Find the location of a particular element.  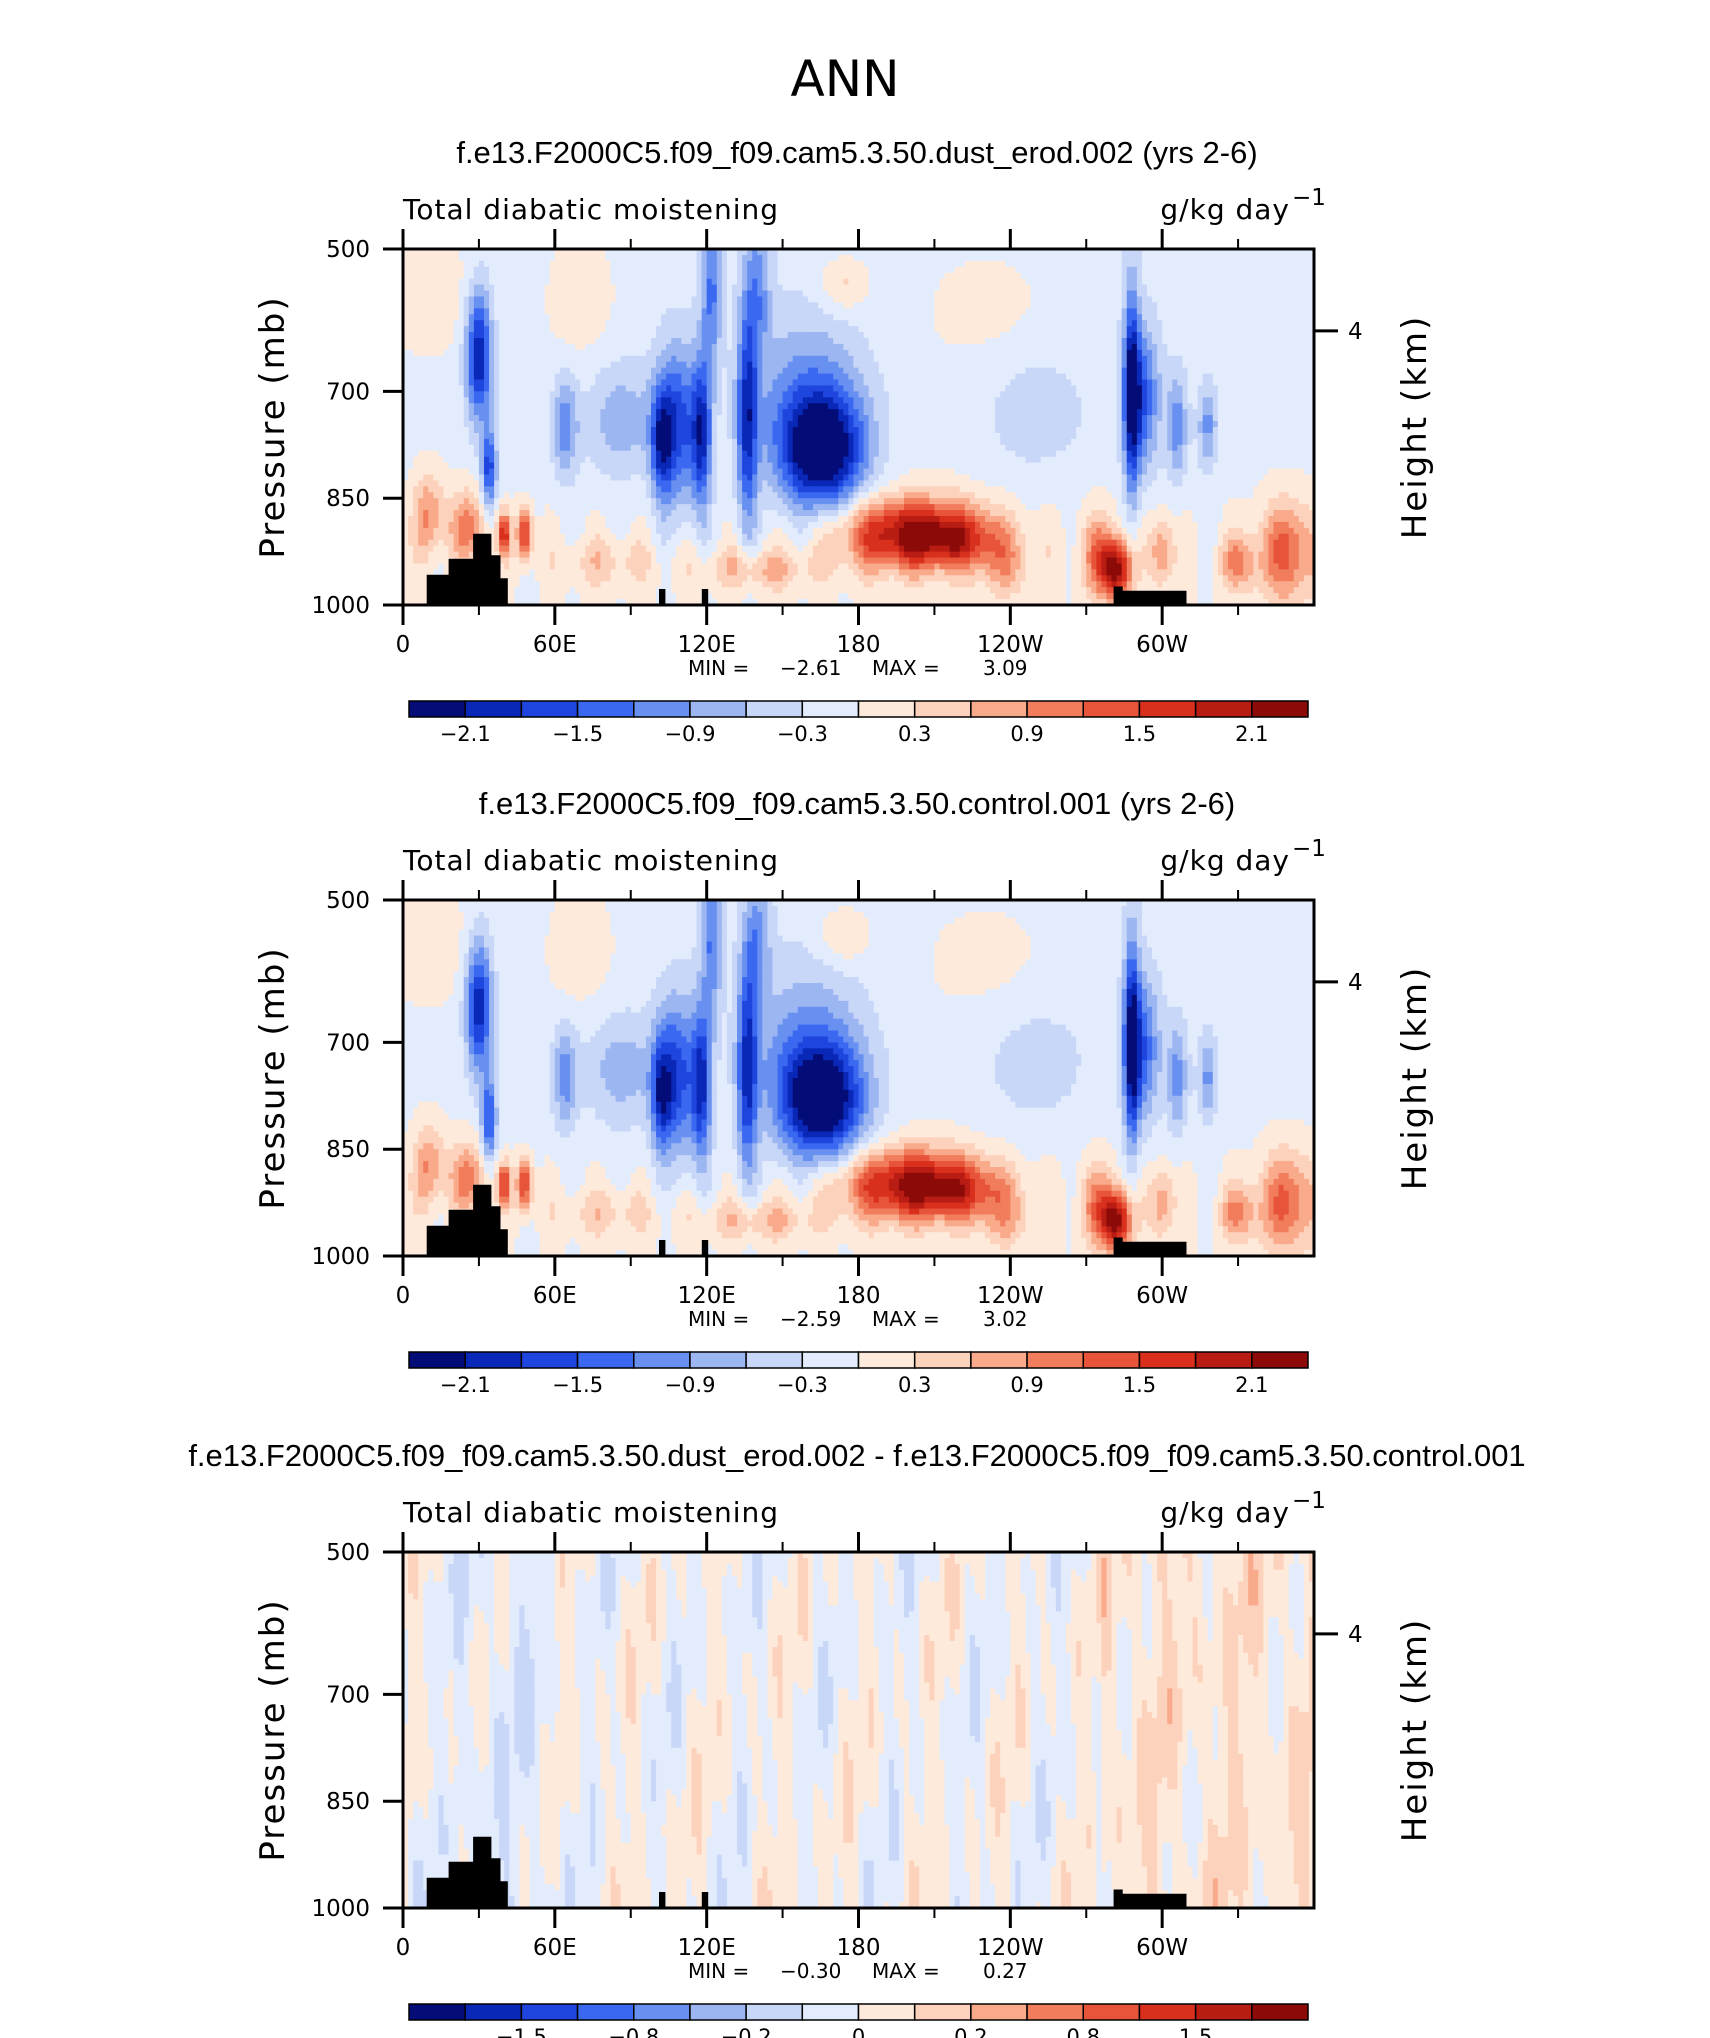

colorbar: −1.5 −0.8 −0.2 0 0.2 0.8 1.5 is located at coordinates (858, 2021).